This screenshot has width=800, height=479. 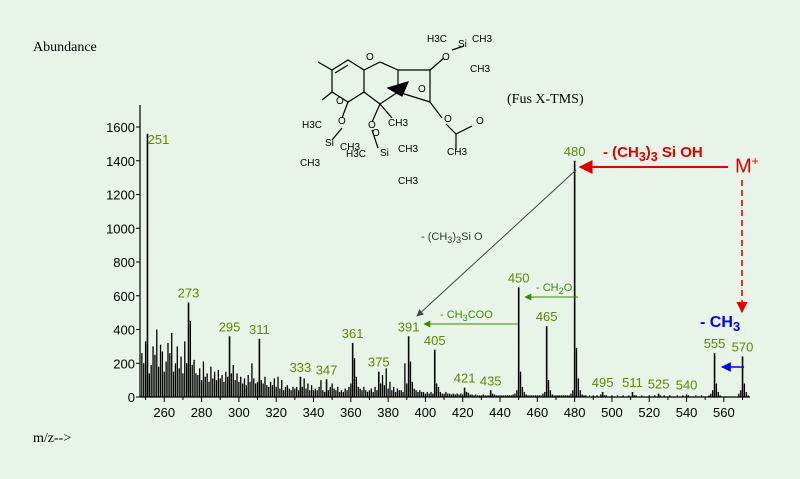 What do you see at coordinates (124, 363) in the screenshot?
I see `y-tick-label: 200` at bounding box center [124, 363].